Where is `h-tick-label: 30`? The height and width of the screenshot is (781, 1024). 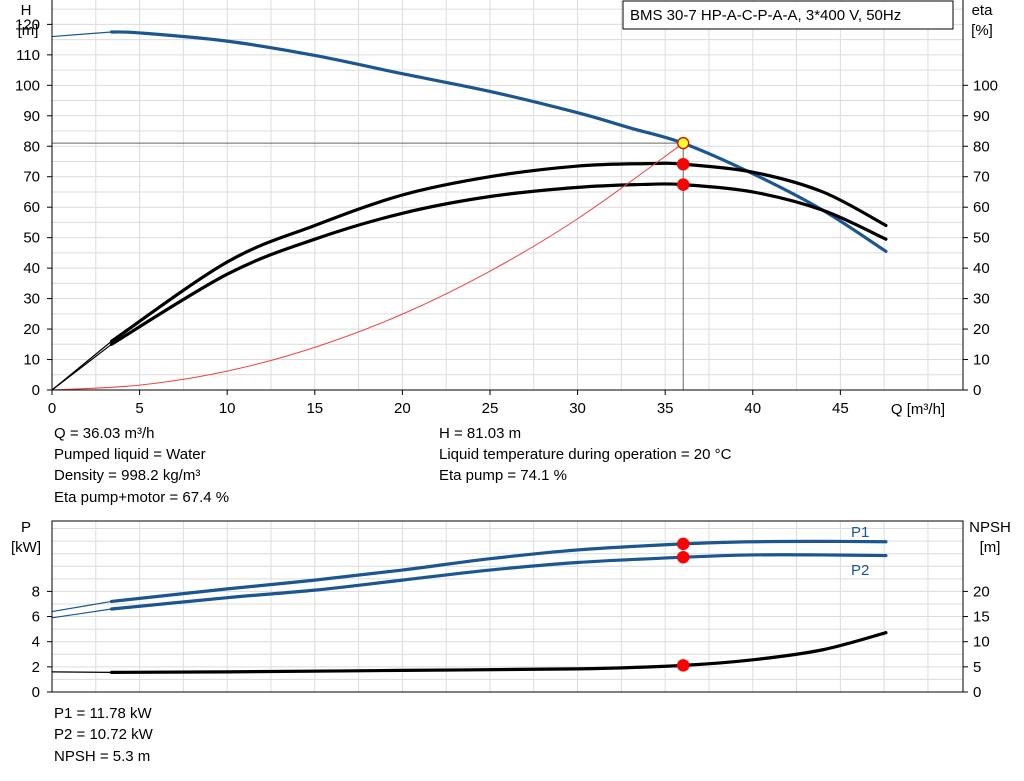
h-tick-label: 30 is located at coordinates (31, 299).